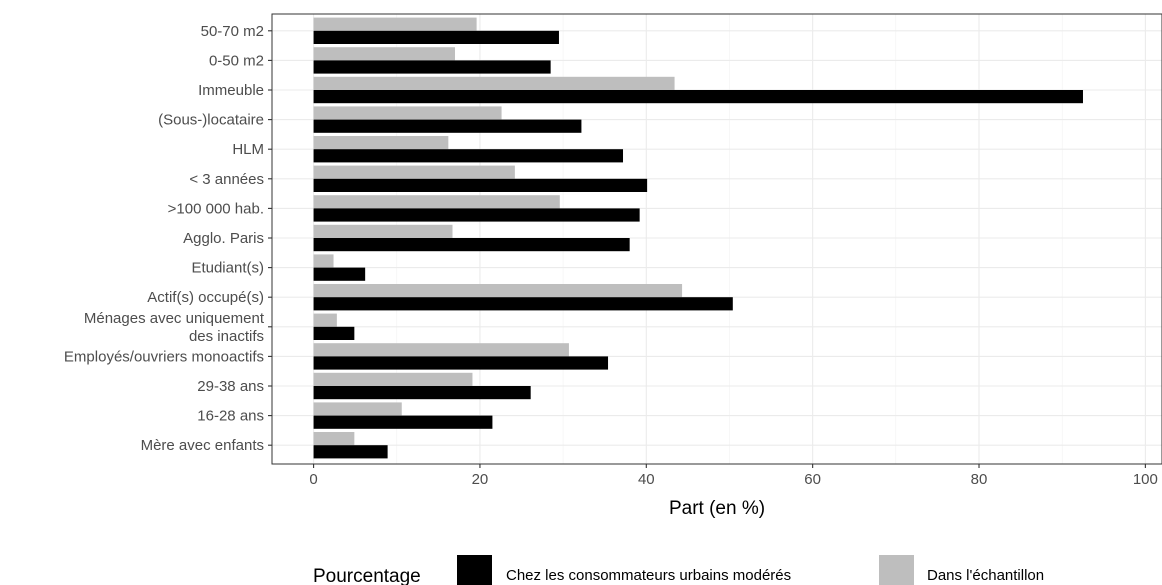 This screenshot has width=1162, height=585. I want to click on legend-key-consommateurs, so click(474, 570).